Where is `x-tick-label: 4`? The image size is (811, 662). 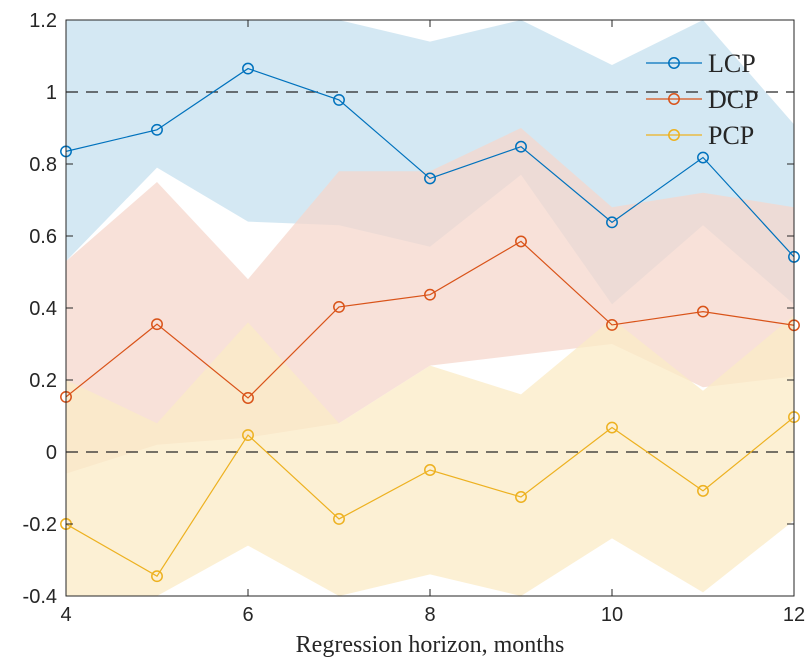
x-tick-label: 4 is located at coordinates (65, 615).